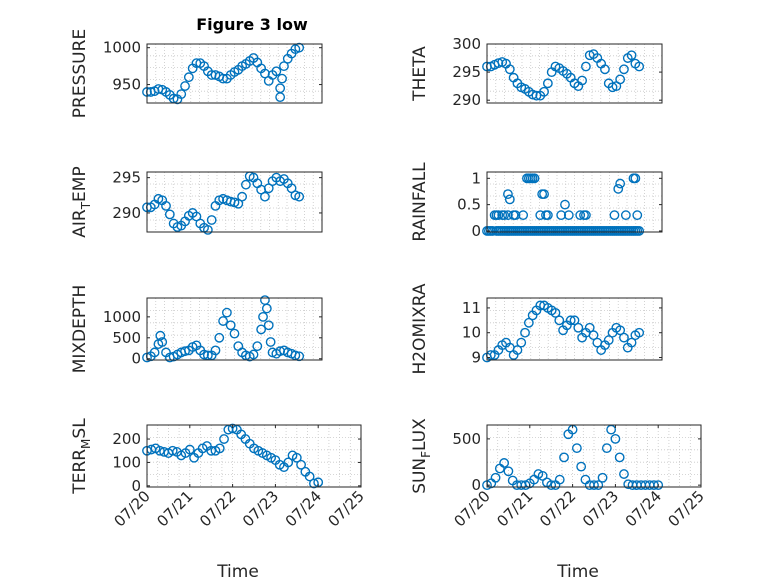 This screenshot has width=778, height=583. What do you see at coordinates (420, 74) in the screenshot?
I see `y-axis-label: THETA` at bounding box center [420, 74].